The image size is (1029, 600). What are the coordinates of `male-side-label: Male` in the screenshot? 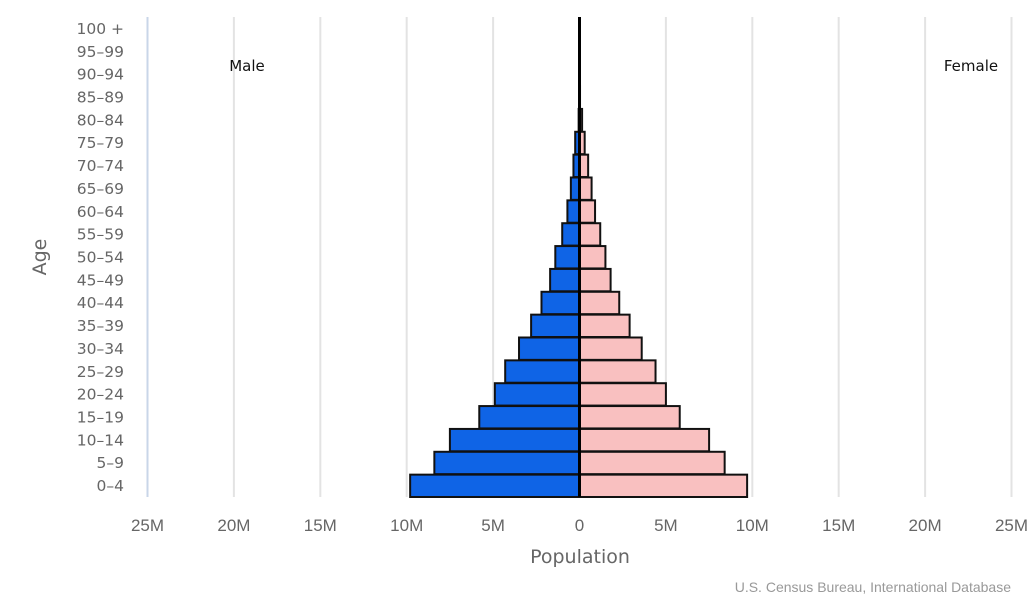 It's located at (247, 66).